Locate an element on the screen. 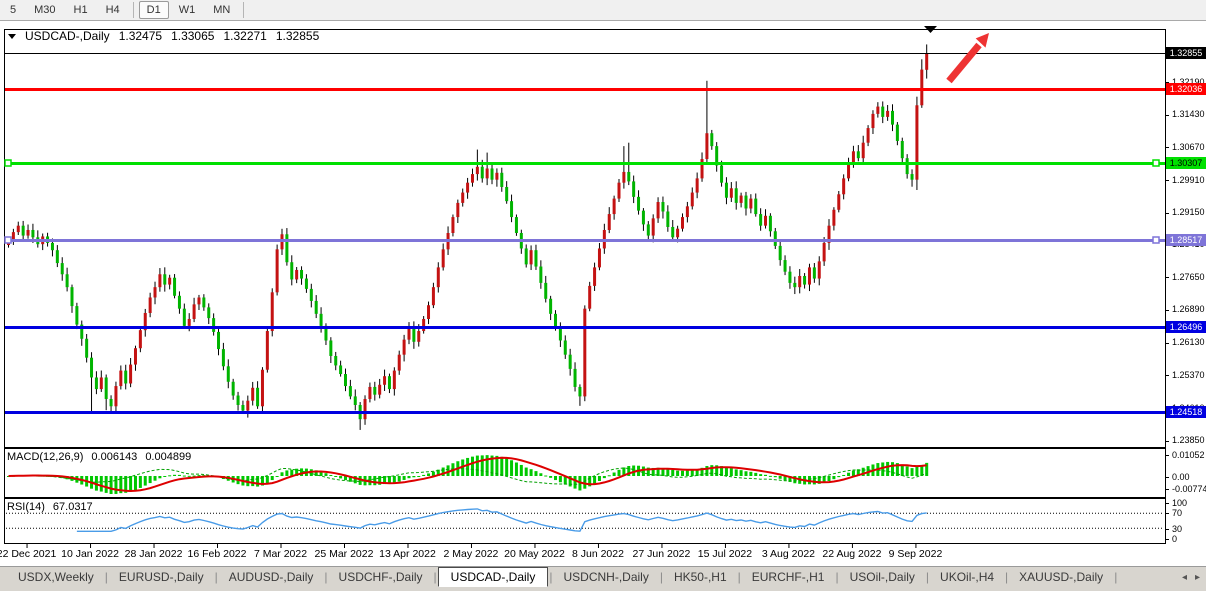 This screenshot has width=1206, height=591. timeframe-button-m30: M30 is located at coordinates (45, 10).